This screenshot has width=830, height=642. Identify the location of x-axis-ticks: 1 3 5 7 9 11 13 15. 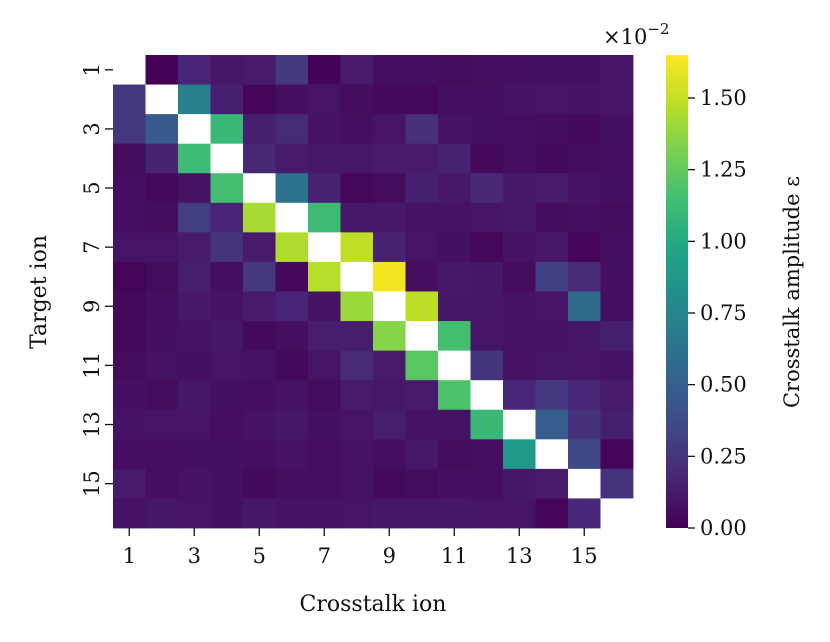
(360, 548).